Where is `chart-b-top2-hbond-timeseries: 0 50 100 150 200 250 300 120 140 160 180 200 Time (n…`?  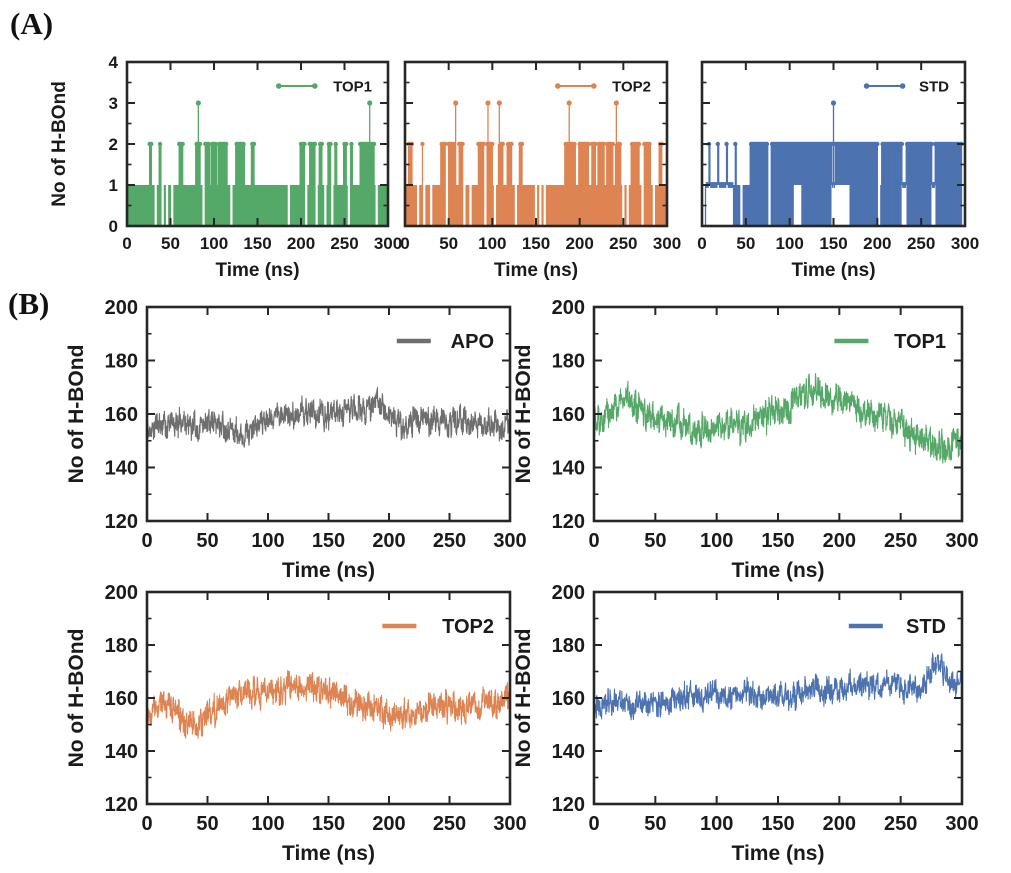 chart-b-top2-hbond-timeseries: 0 50 100 150 200 250 300 120 140 160 180 200 Time (n… is located at coordinates (296, 723).